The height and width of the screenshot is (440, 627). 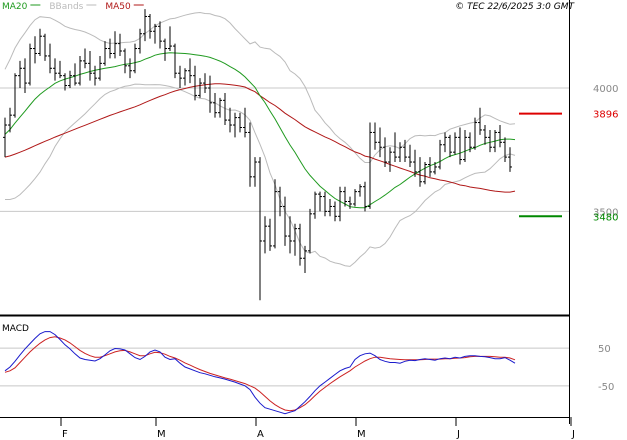 I want to click on copyright-text: © TEC 22/6/2025 3:0 GMT, so click(x=515, y=7).